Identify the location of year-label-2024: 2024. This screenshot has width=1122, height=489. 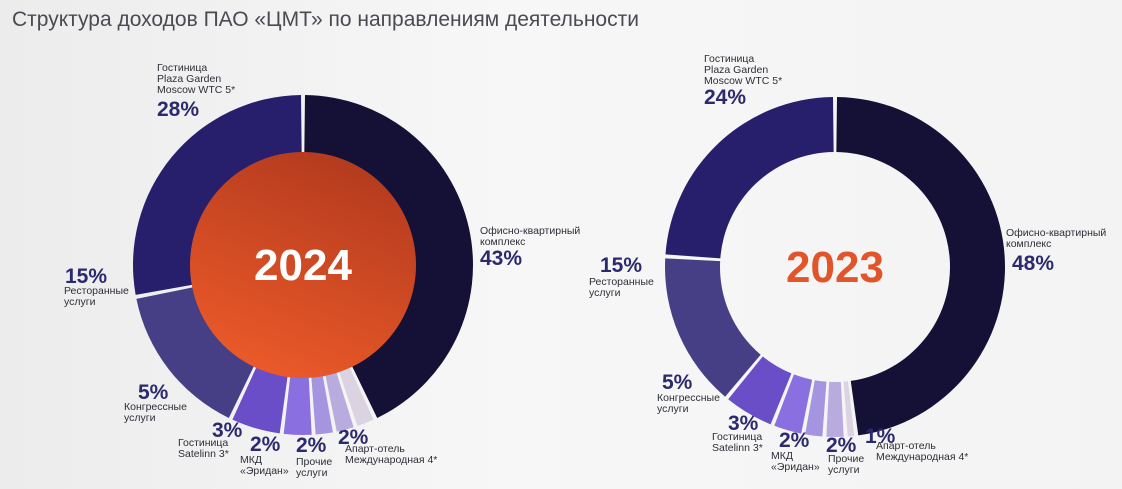
(303, 265).